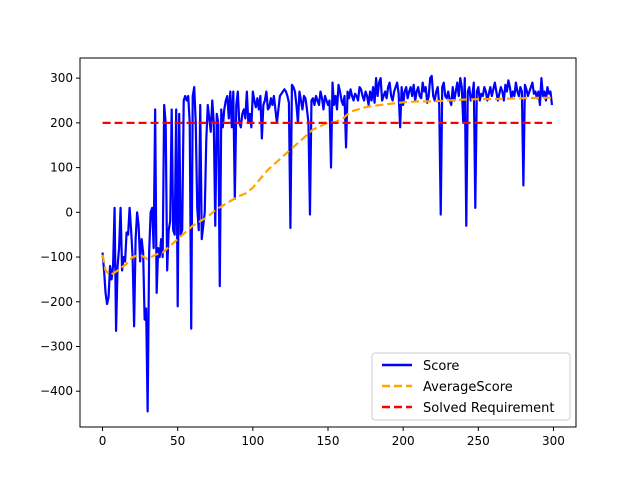  What do you see at coordinates (56, 257) in the screenshot?
I see `y-tick-label: −100` at bounding box center [56, 257].